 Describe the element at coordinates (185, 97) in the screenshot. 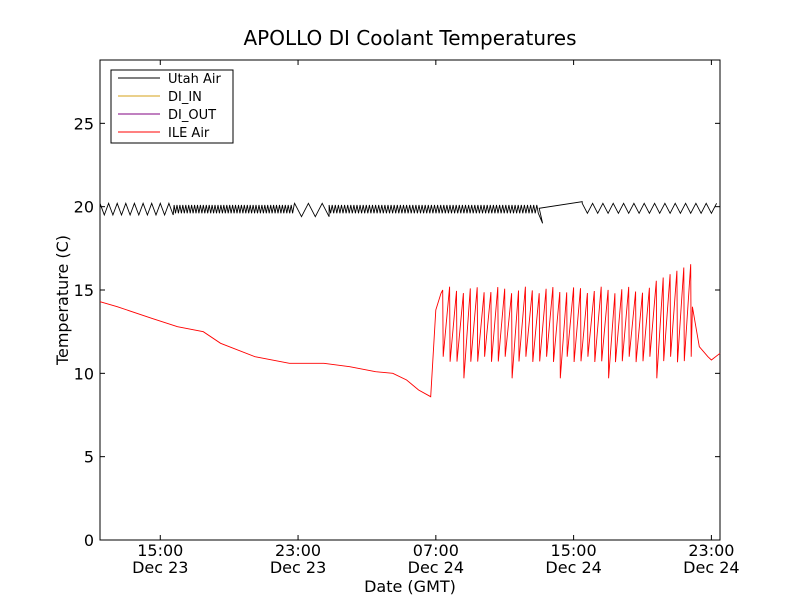

I see `legend-label: DI_IN` at that location.